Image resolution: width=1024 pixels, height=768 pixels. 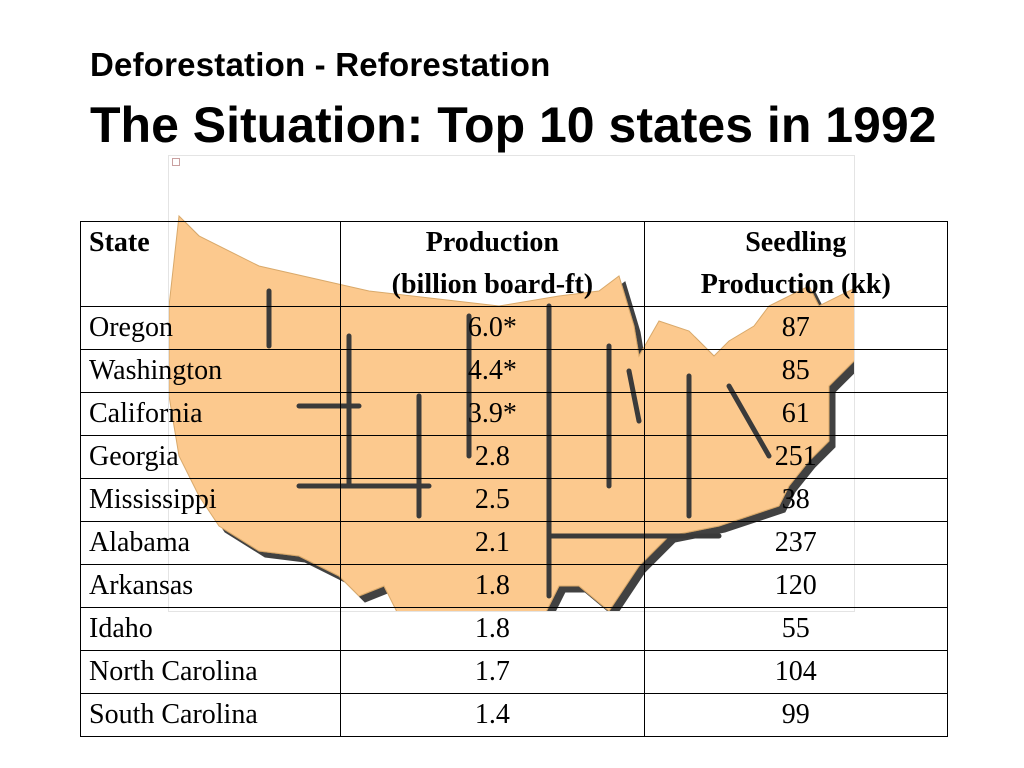 I want to click on production-cell: 1.4, so click(x=492, y=715).